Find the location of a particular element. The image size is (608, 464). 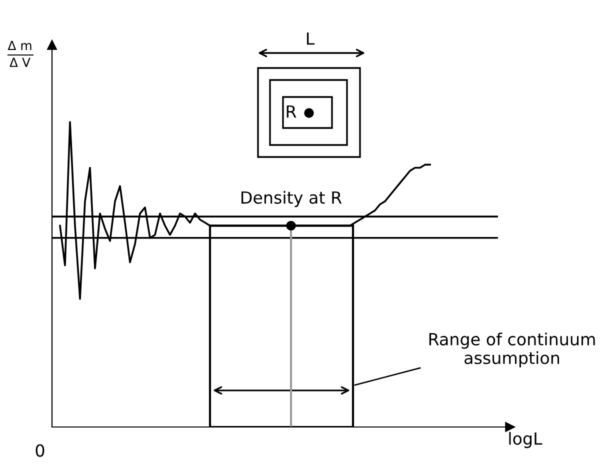

text: R is located at coordinates (291, 111).